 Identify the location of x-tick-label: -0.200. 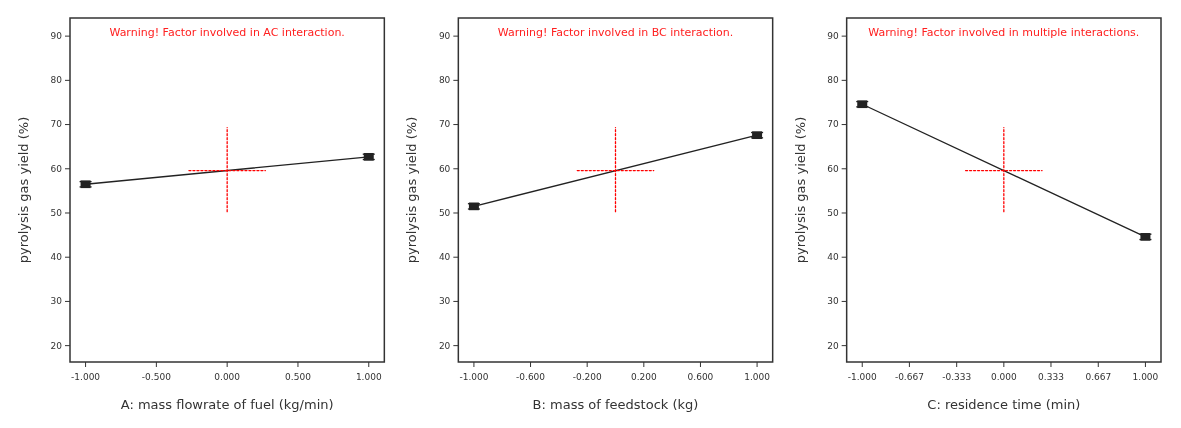
(587, 377).